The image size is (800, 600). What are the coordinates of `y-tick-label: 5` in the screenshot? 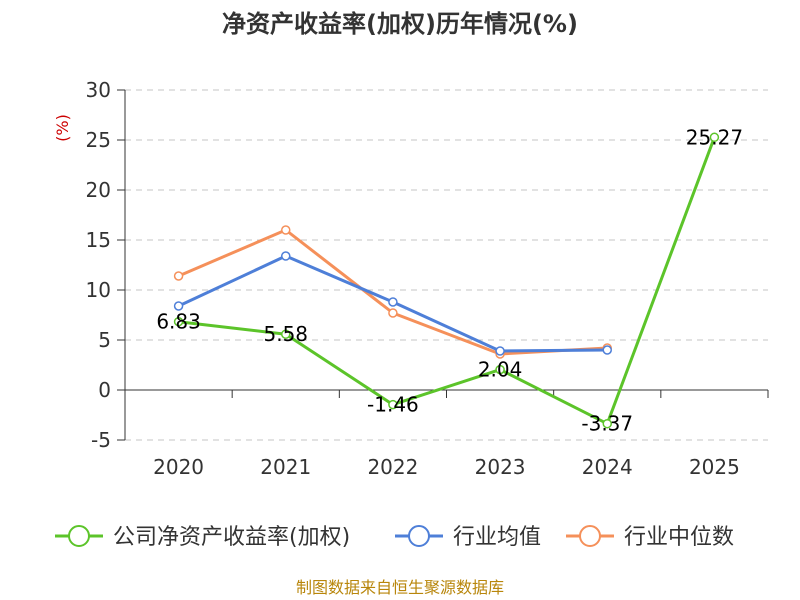 It's located at (104, 340).